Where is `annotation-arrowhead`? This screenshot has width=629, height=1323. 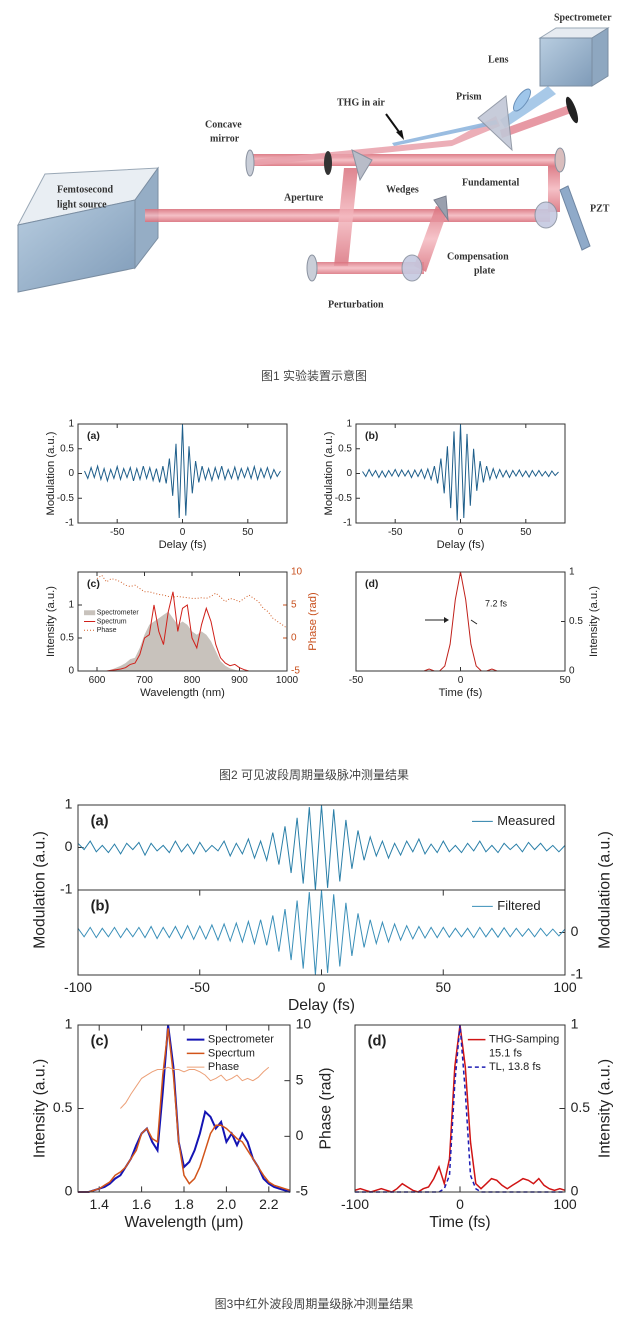 annotation-arrowhead is located at coordinates (446, 620).